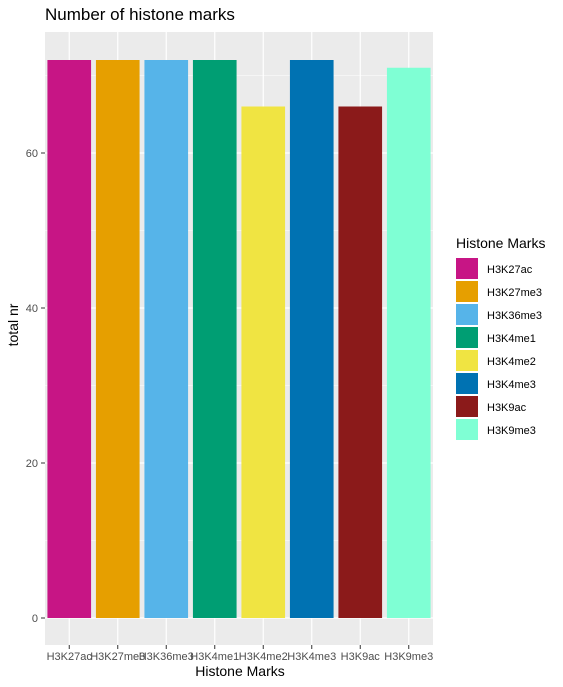 The width and height of the screenshot is (563, 687). I want to click on y-axis-title: total nr, so click(13, 324).